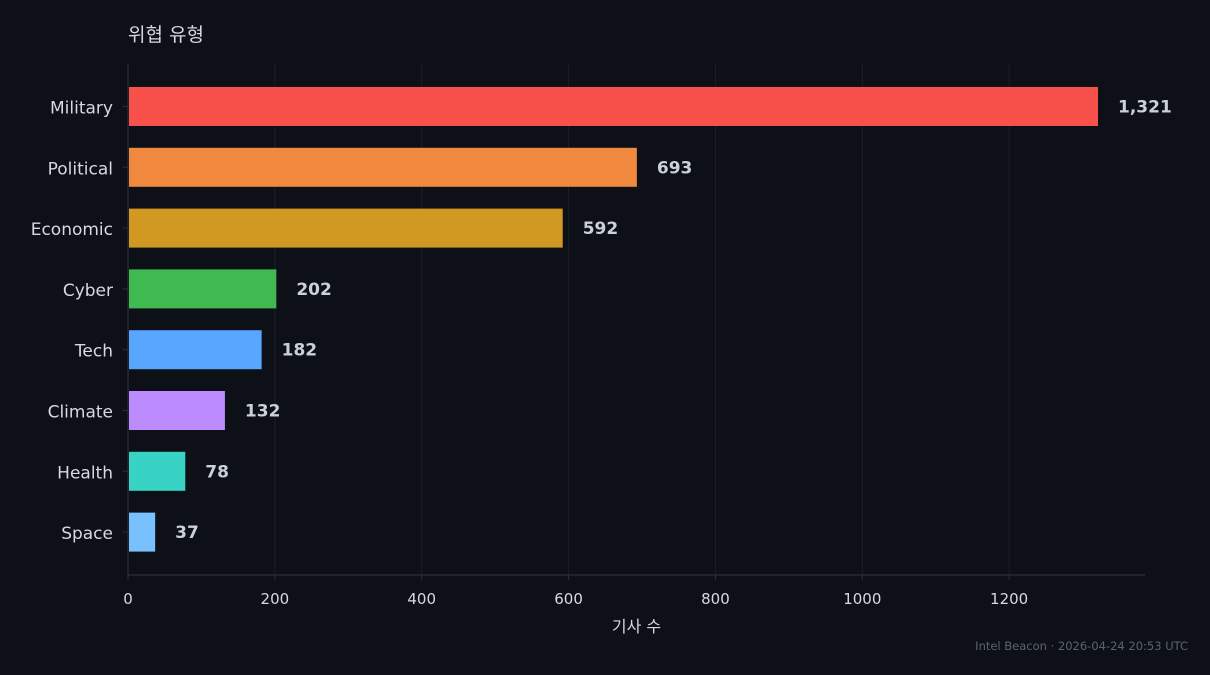 The height and width of the screenshot is (675, 1210). I want to click on bar-military, so click(614, 106).